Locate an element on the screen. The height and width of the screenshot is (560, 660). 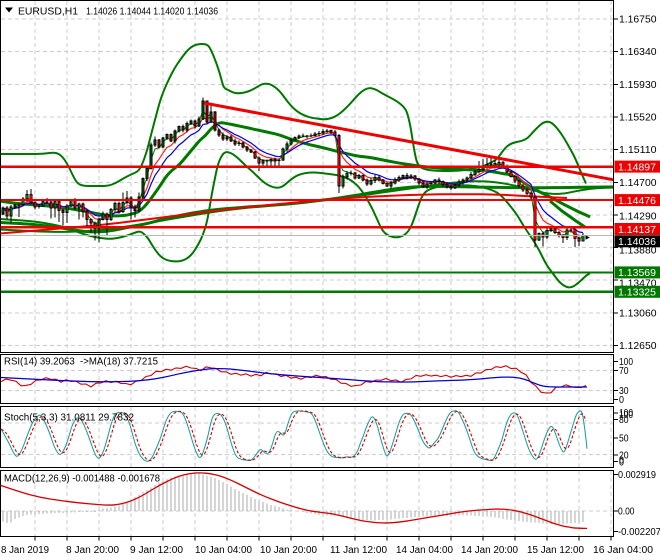
svg-text: 1.16340 is located at coordinates (638, 52).